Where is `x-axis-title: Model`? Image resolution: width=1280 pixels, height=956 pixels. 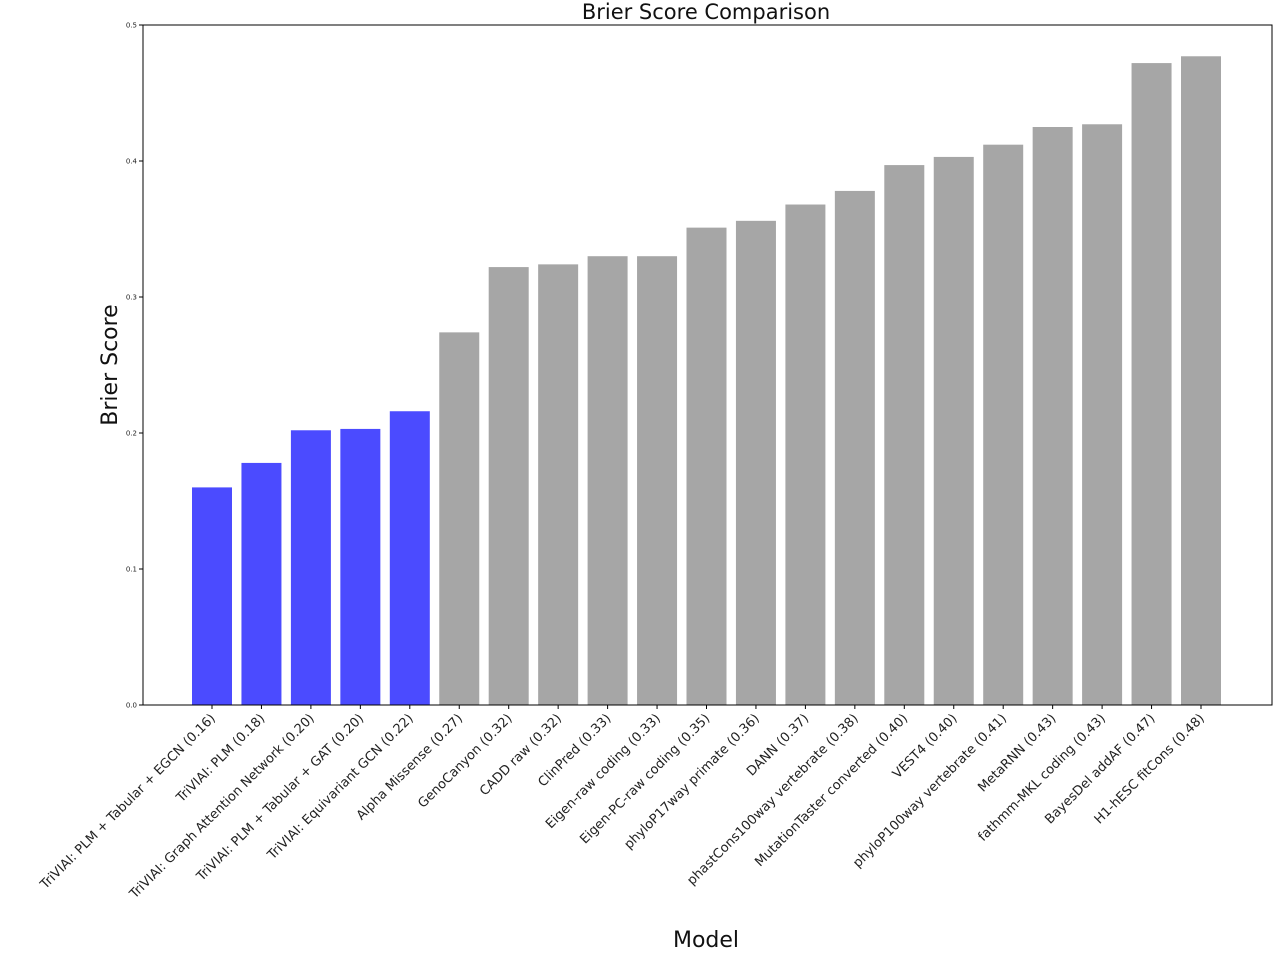 x-axis-title: Model is located at coordinates (706, 940).